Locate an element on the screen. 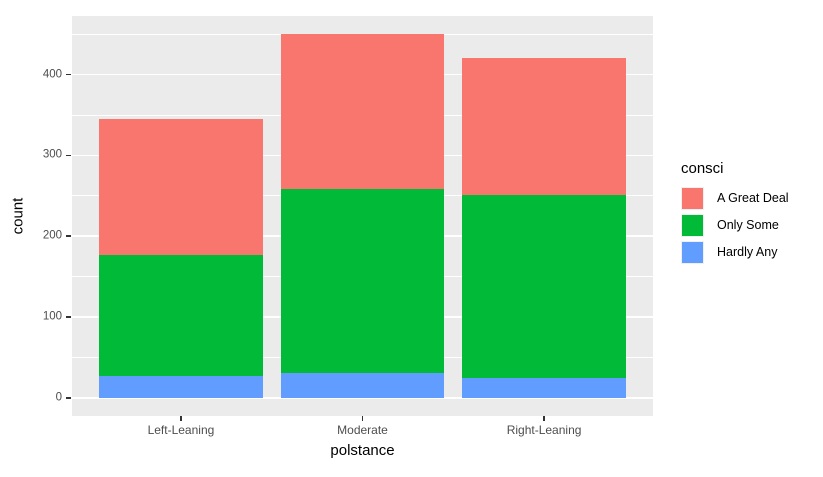 The height and width of the screenshot is (477, 823). legend-item: Only Some is located at coordinates (735, 225).